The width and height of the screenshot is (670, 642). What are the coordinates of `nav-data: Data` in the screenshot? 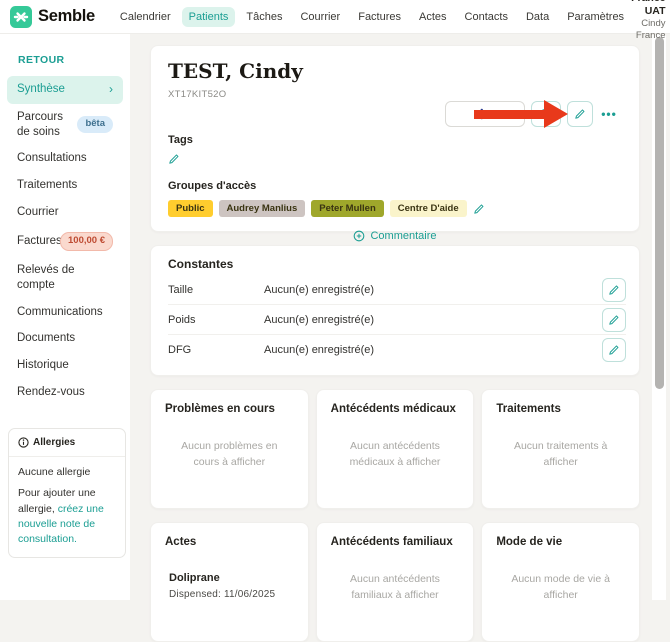 It's located at (537, 16).